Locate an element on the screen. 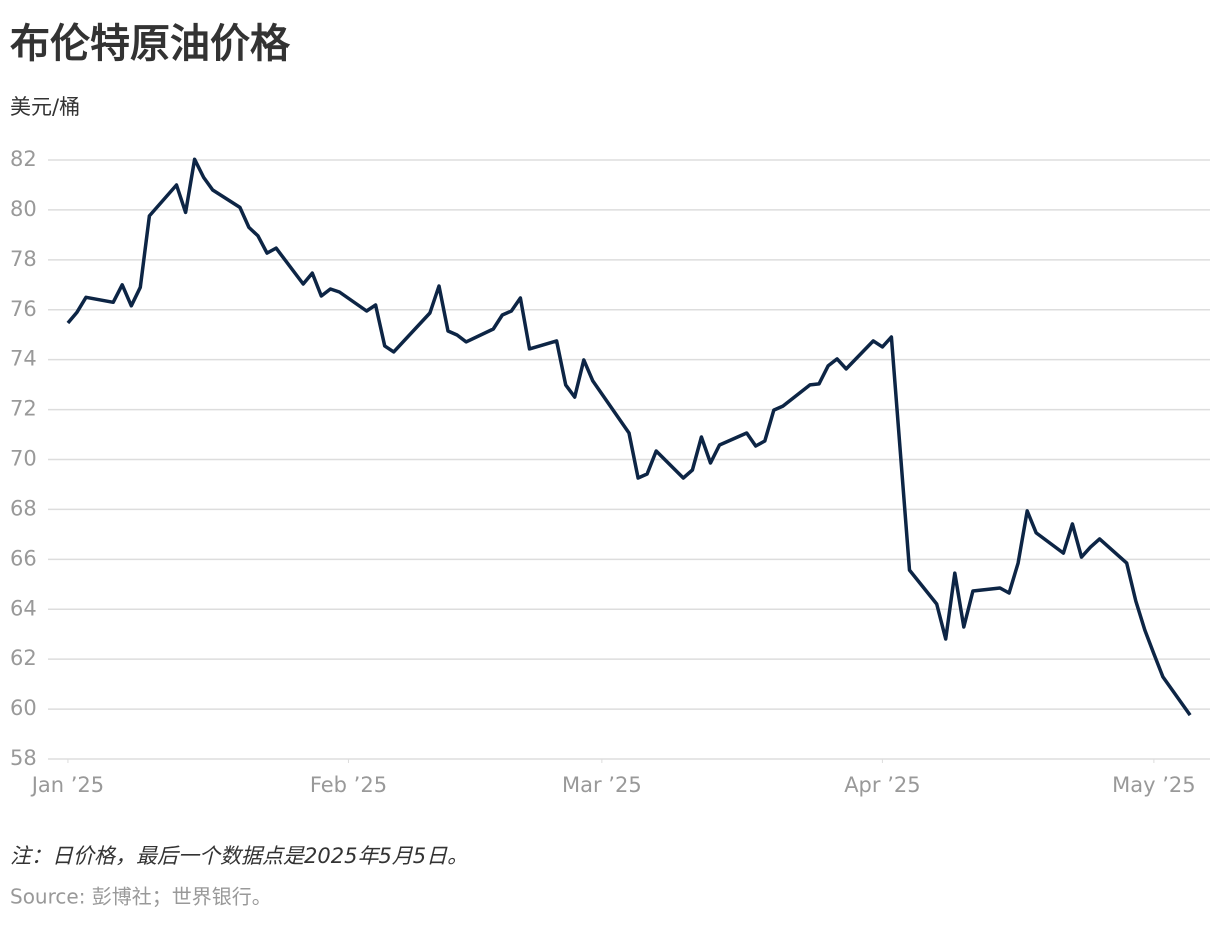 This screenshot has width=1220, height=926. y-tick-label: 80 is located at coordinates (23, 209).